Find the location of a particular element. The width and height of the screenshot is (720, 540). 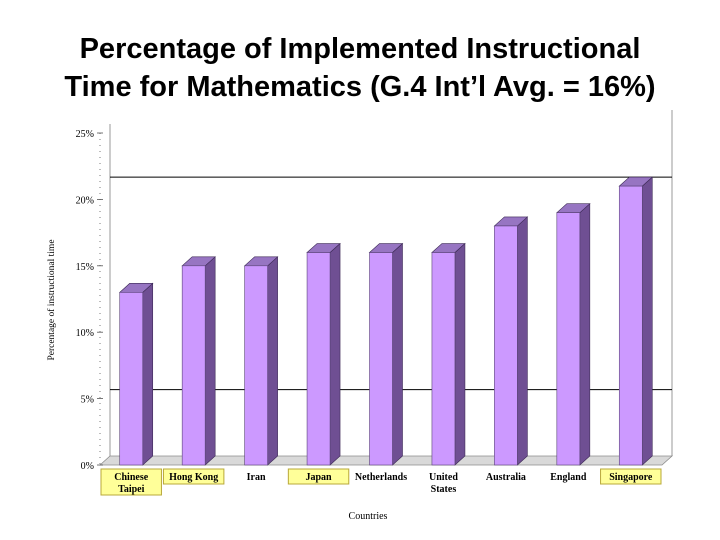

bar-hong-kong is located at coordinates (198, 361).